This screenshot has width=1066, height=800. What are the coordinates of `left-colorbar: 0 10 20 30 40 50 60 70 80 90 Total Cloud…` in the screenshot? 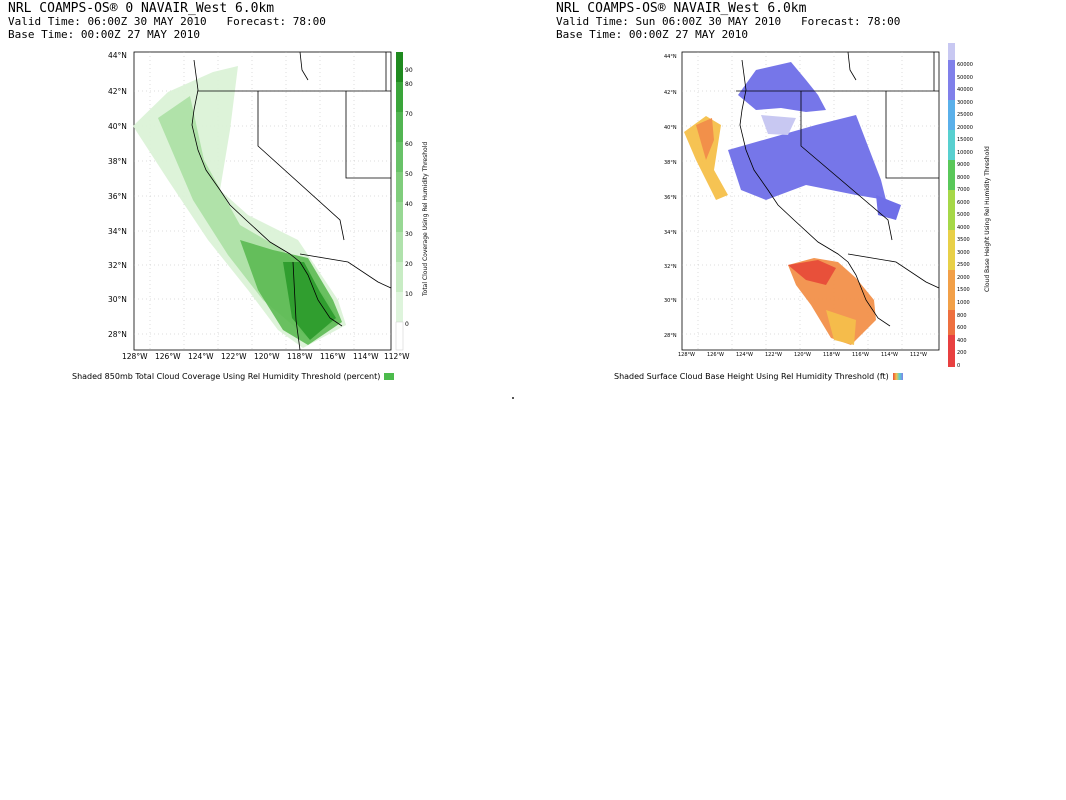 It's located at (412, 201).